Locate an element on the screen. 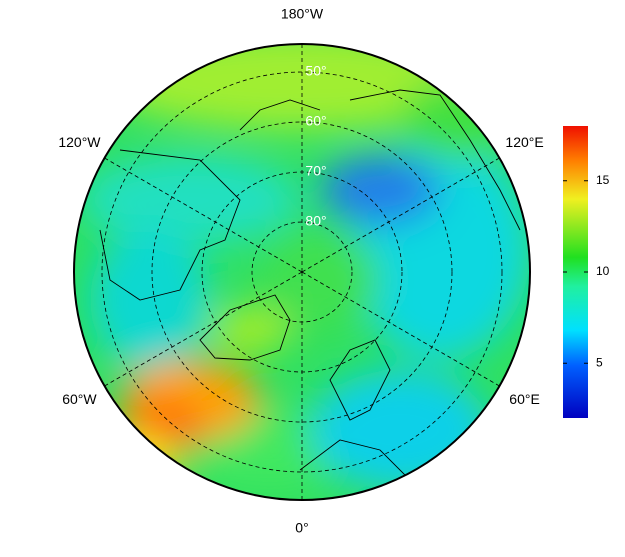 The image size is (625, 557). colorbar-tick-label: 5 is located at coordinates (599, 362).